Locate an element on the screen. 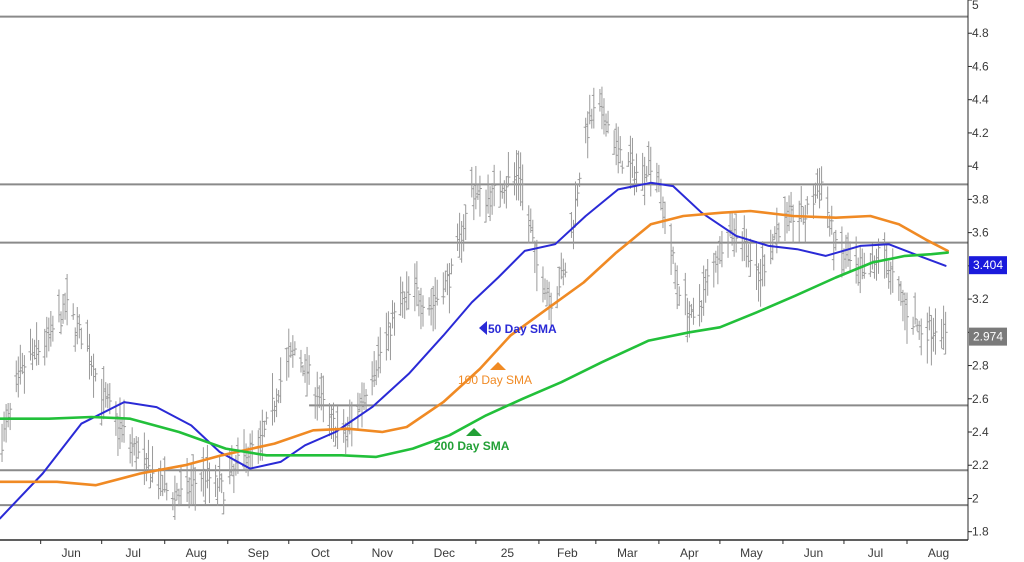 This screenshot has height=562, width=1024. y-tick-label: 3.8 is located at coordinates (980, 199).